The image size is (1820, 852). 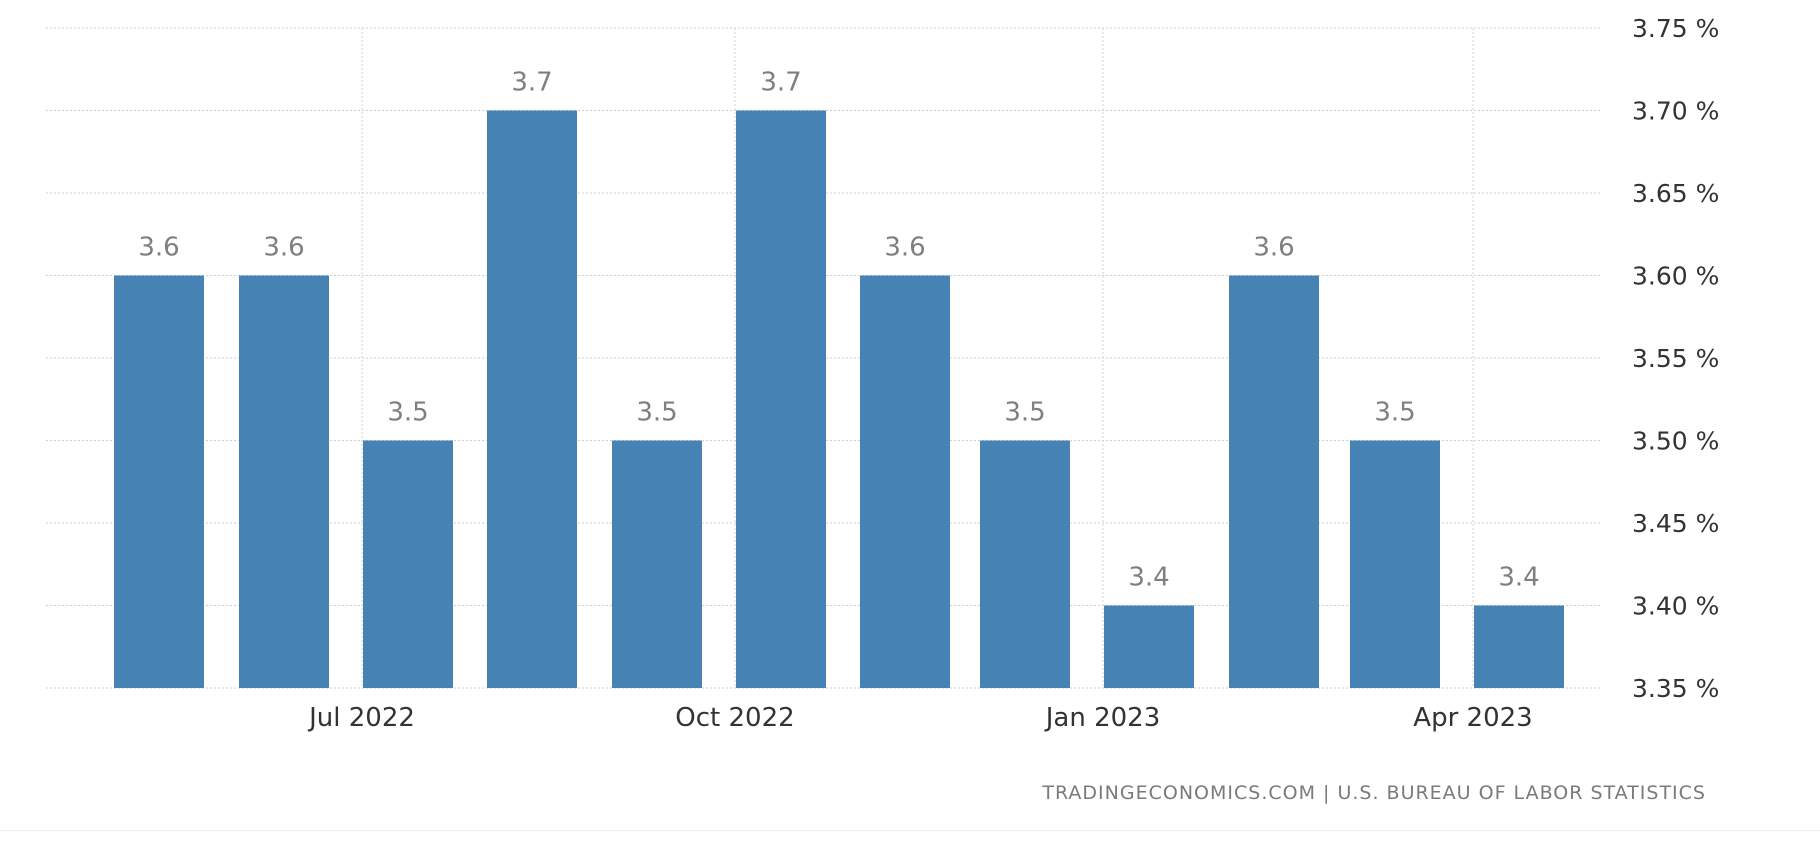 What do you see at coordinates (1675, 606) in the screenshot?
I see `y-tick-label: 3.40 %` at bounding box center [1675, 606].